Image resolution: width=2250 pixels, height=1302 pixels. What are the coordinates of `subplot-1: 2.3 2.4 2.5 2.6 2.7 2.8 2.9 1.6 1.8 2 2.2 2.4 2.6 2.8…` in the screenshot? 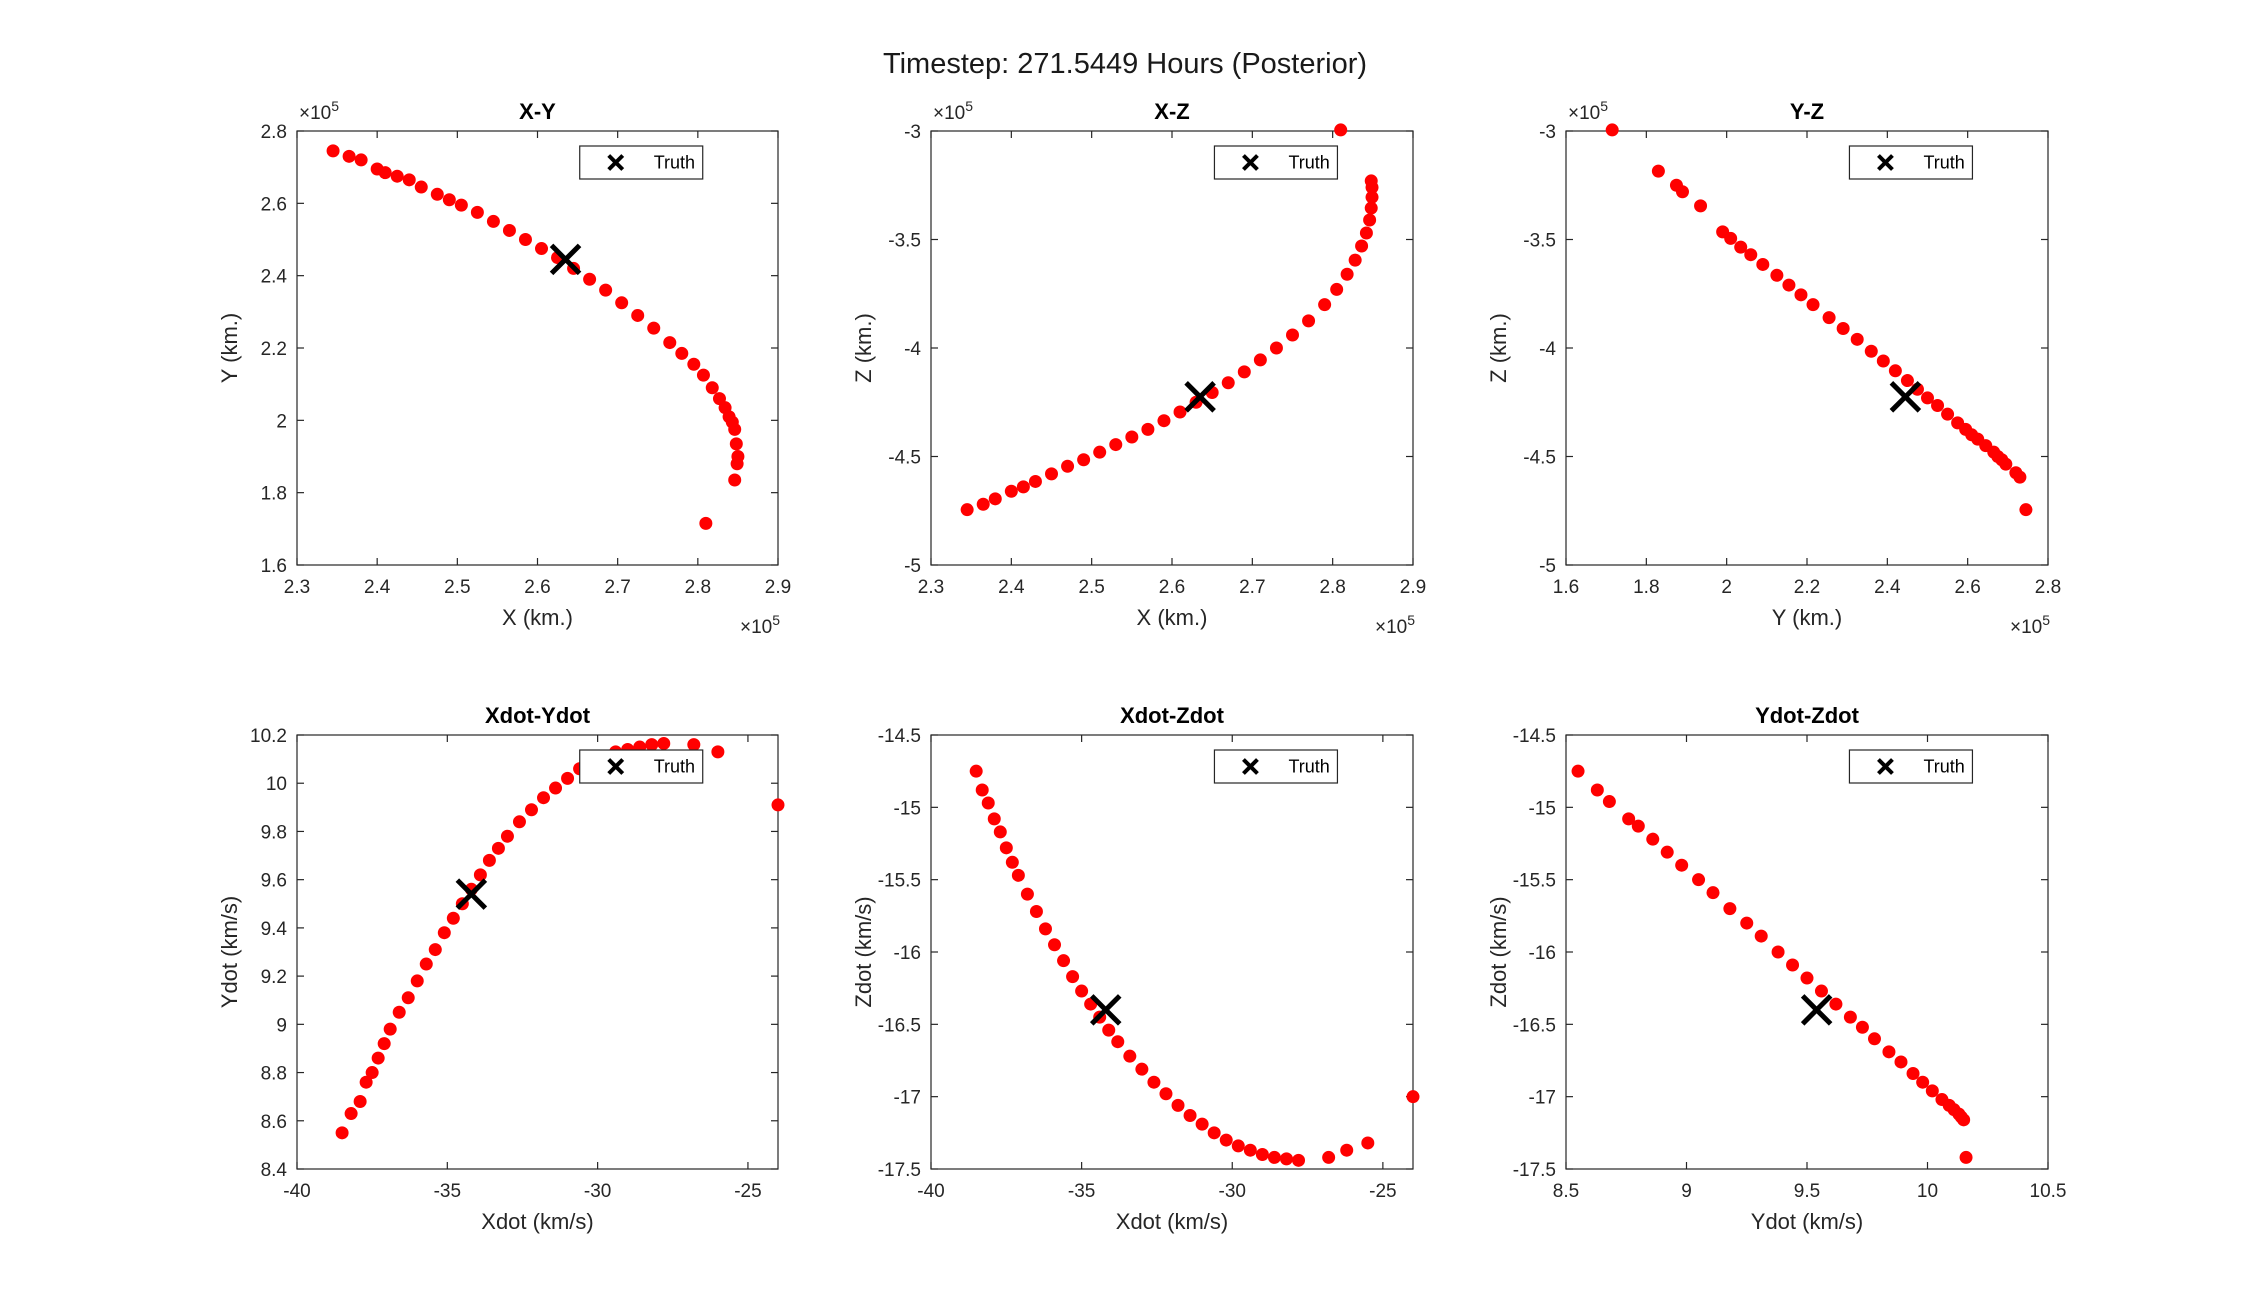 It's located at (504, 368).